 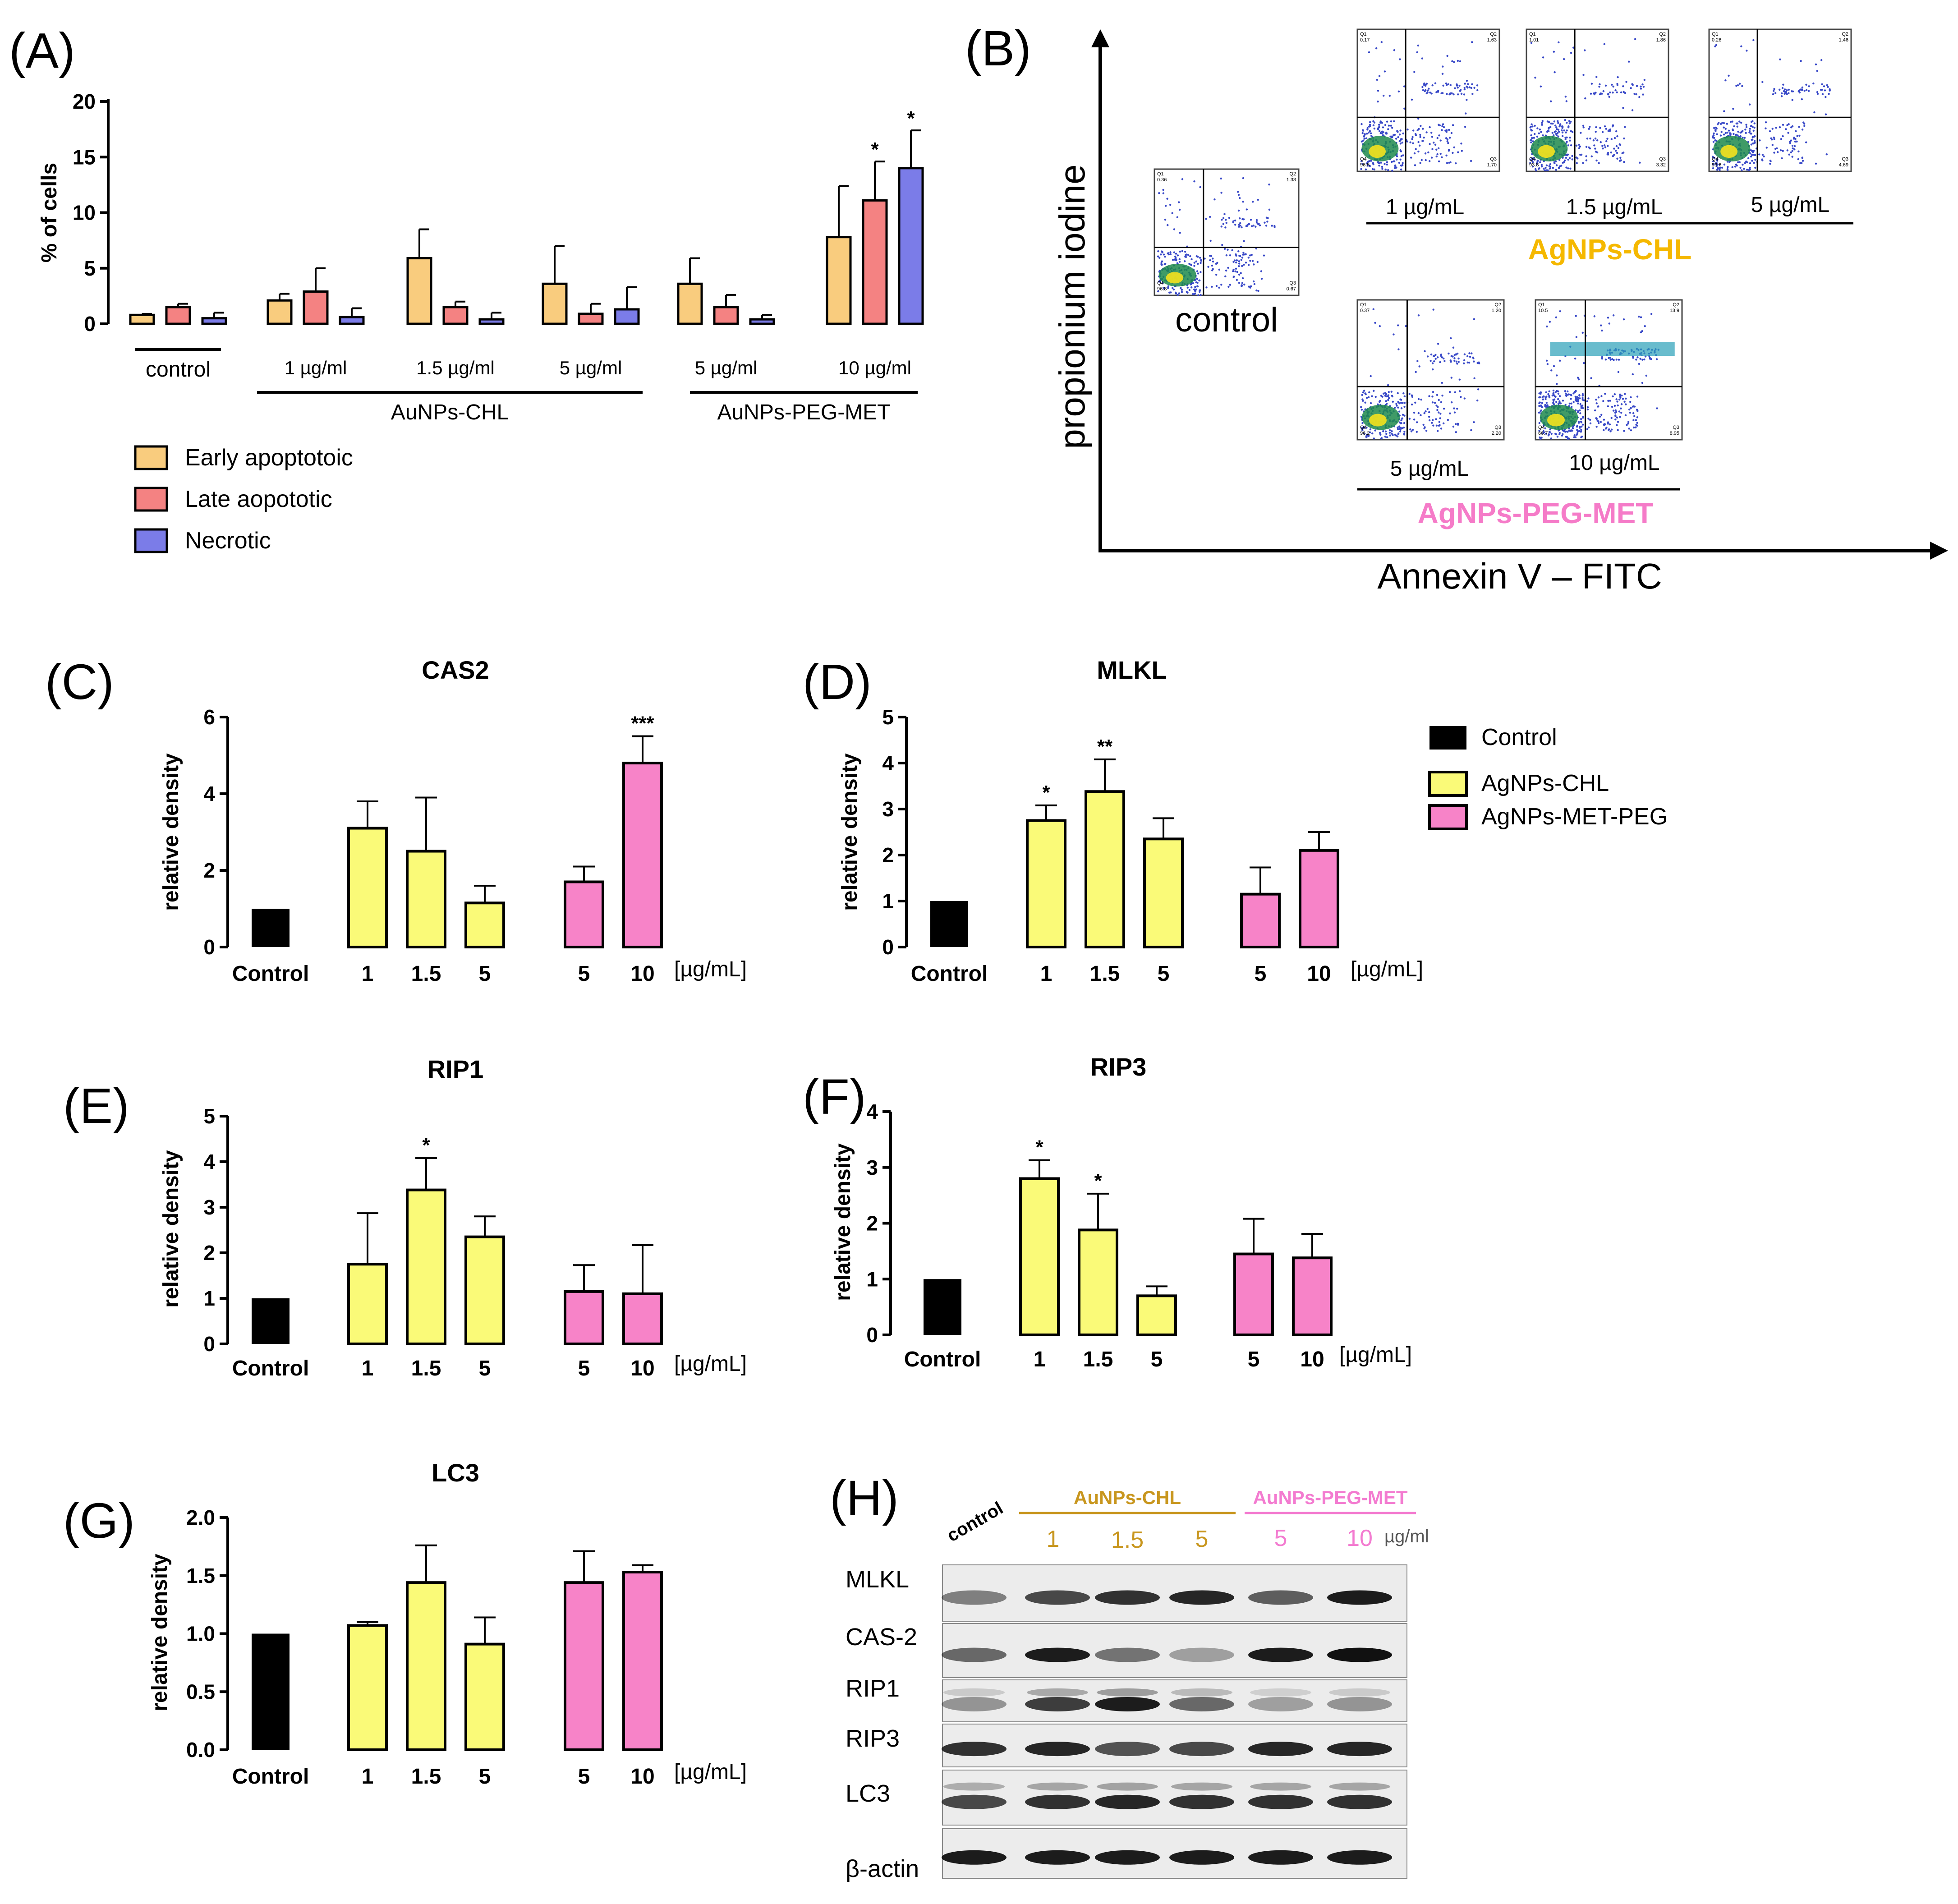 What do you see at coordinates (1126, 1798) in the screenshot?
I see `blot-row: LC3` at bounding box center [1126, 1798].